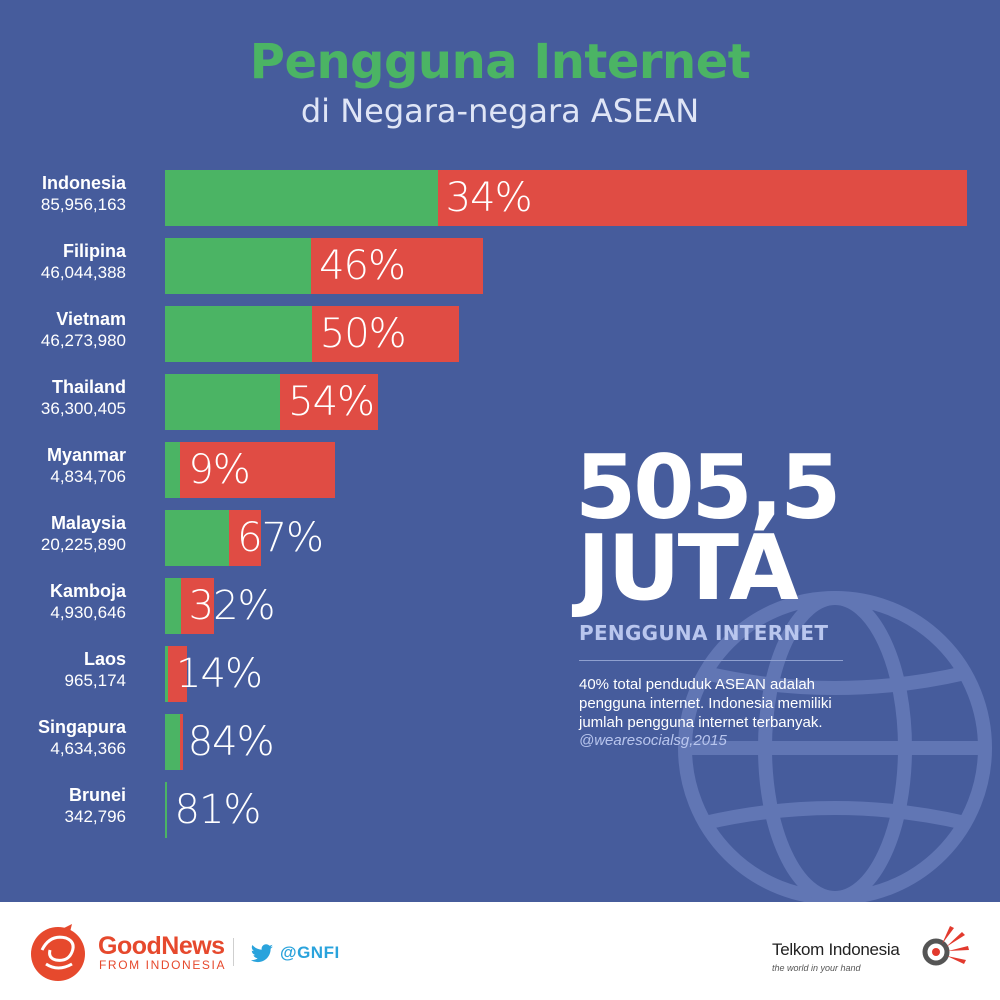  What do you see at coordinates (83, 408) in the screenshot?
I see `internet-users-count: 36,300,405` at bounding box center [83, 408].